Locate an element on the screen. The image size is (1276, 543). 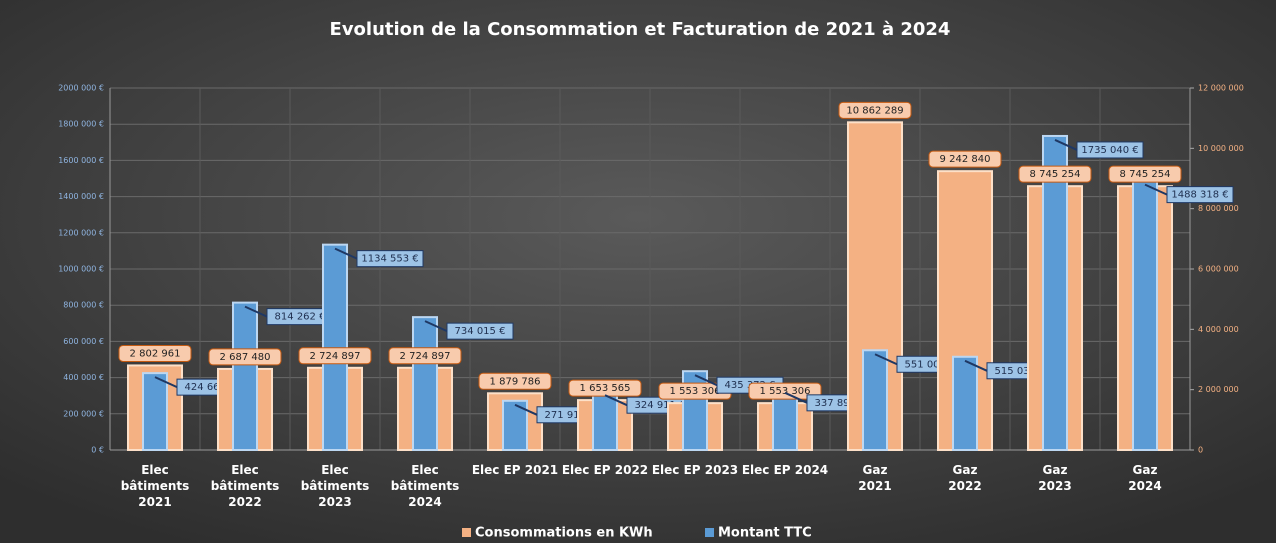
x-tick-label: Elec EP 2022 is located at coordinates (605, 470).